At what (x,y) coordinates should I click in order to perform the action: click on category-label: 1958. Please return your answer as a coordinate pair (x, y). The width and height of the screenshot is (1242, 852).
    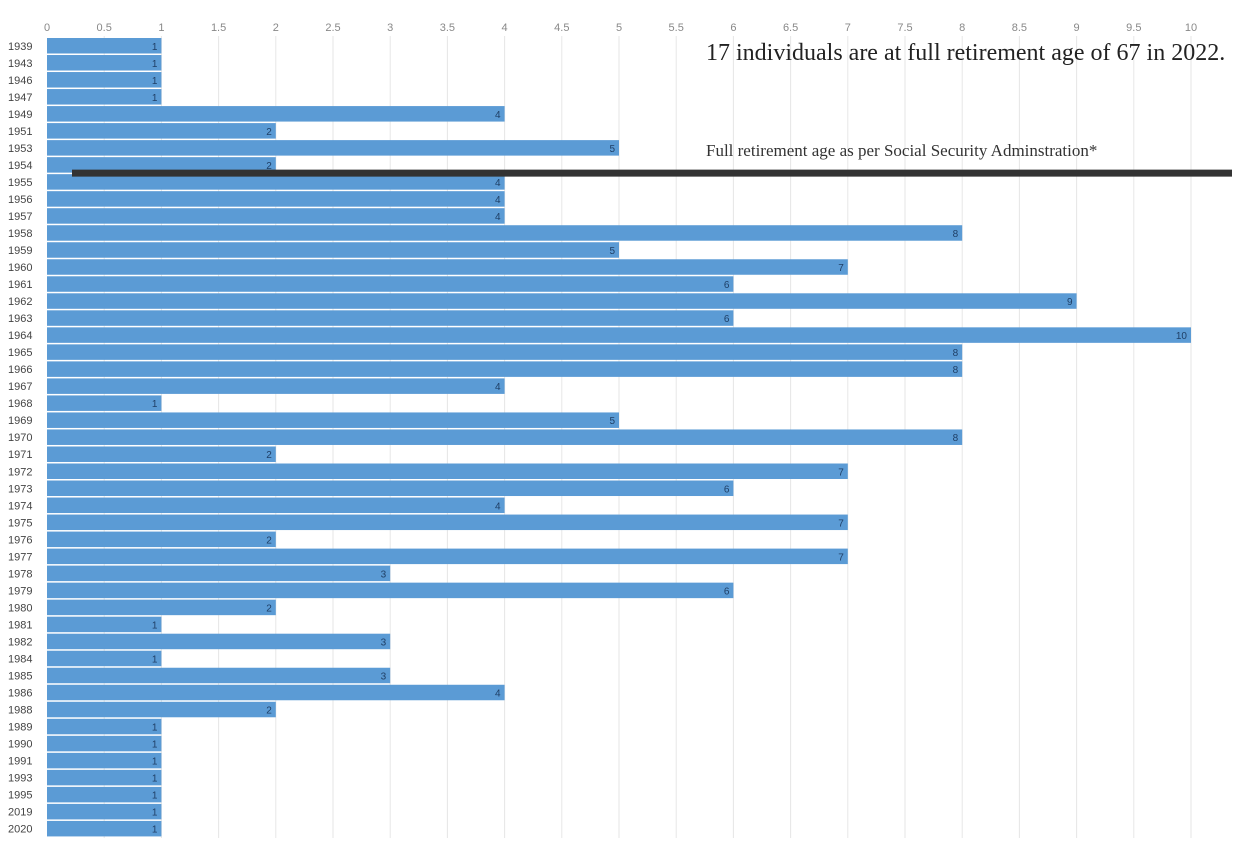
    Looking at the image, I should click on (20, 234).